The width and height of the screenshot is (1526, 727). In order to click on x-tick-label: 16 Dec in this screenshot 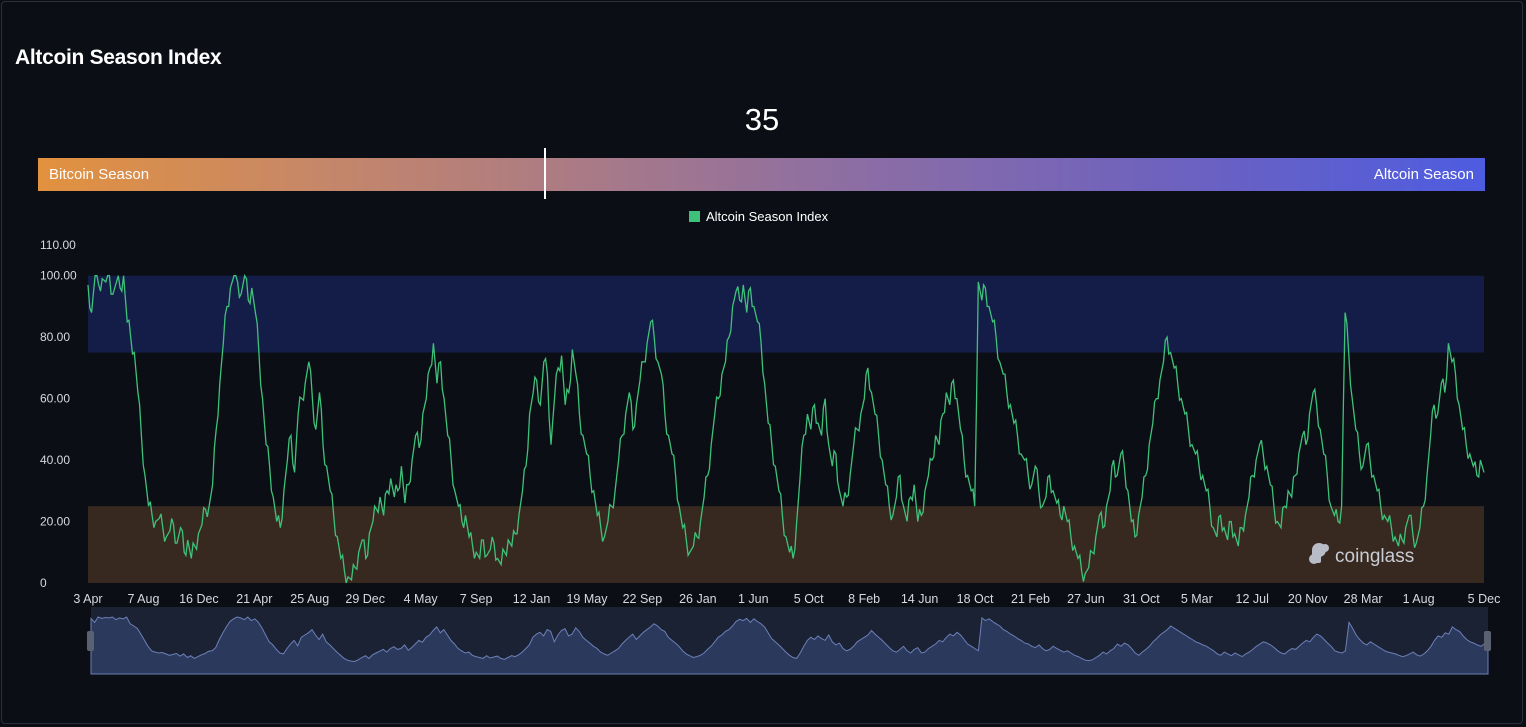, I will do `click(199, 599)`.